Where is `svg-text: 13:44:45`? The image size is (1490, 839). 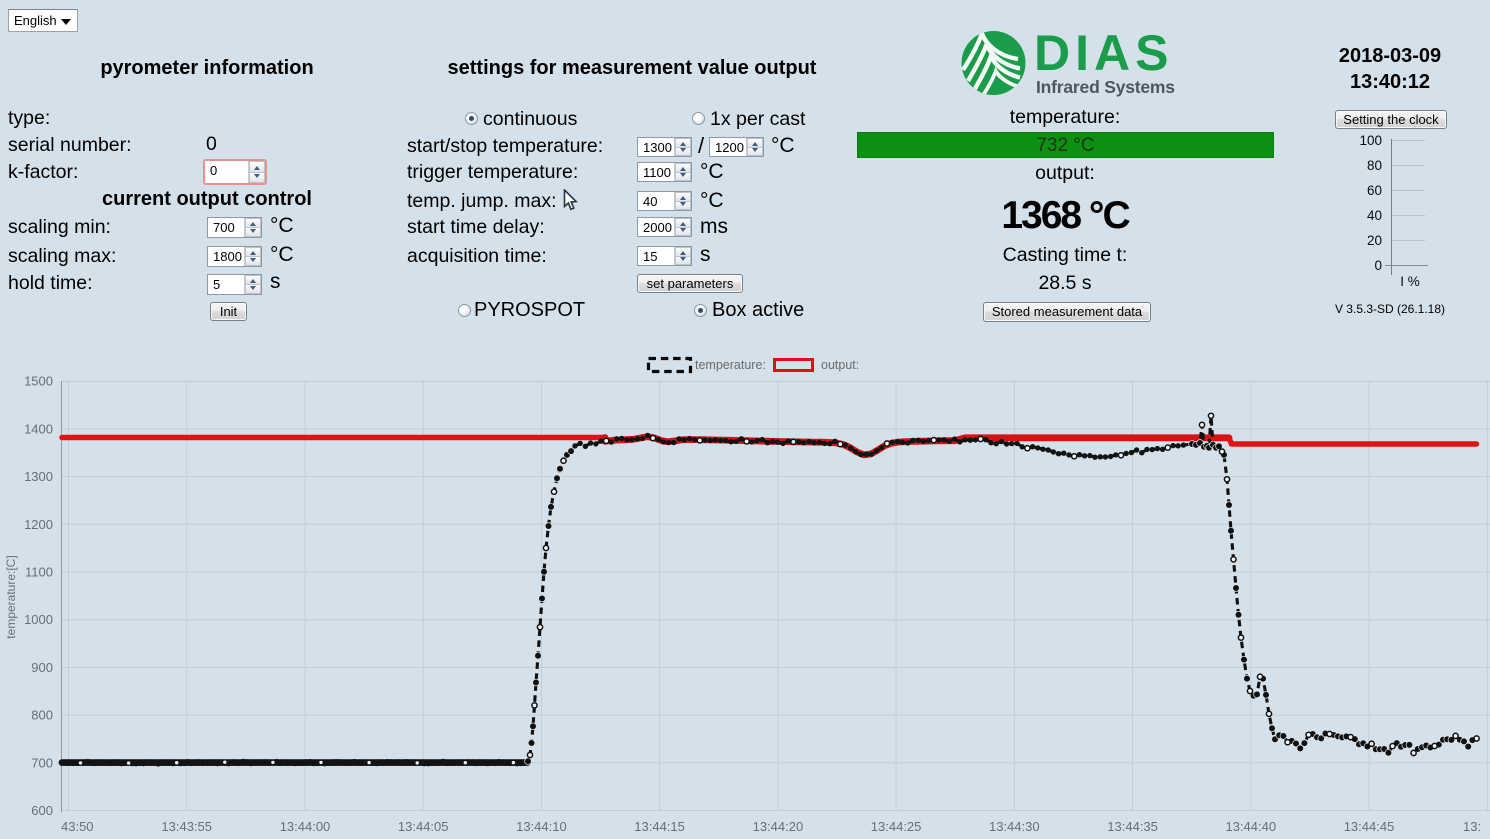
svg-text: 13:44:45 is located at coordinates (1369, 826).